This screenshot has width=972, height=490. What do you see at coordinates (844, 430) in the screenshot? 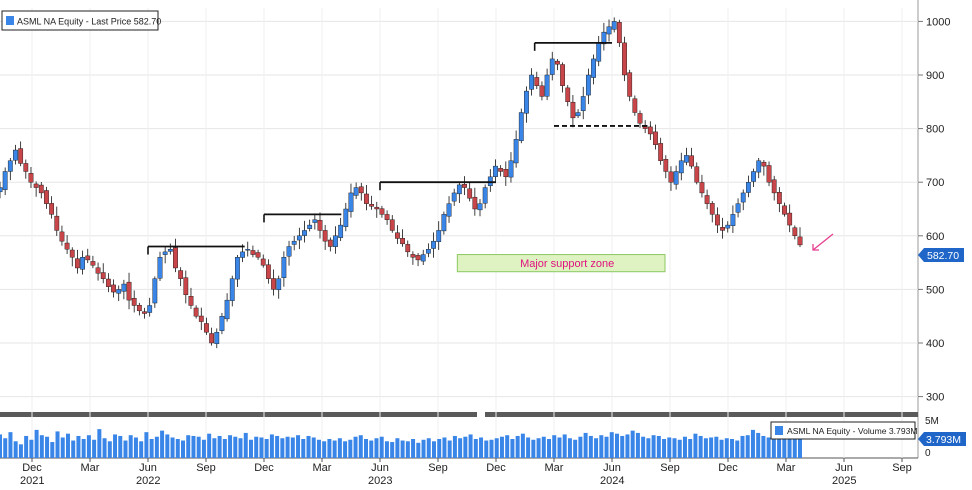
I see `volume-legend: ASML NA Equity - Volume 3.793M` at bounding box center [844, 430].